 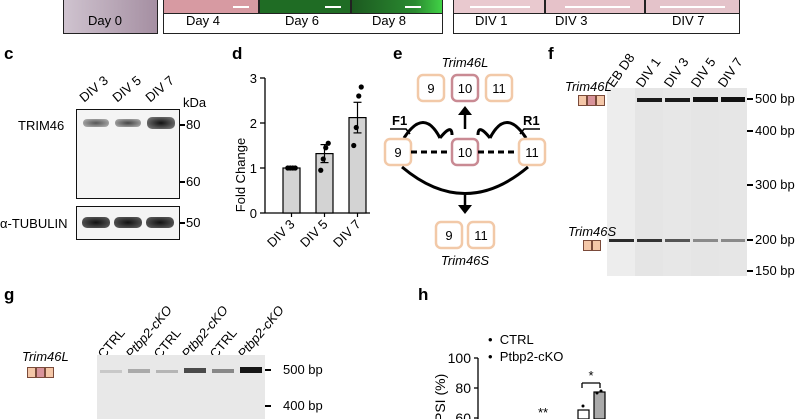 What do you see at coordinates (519, 384) in the screenshot?
I see `psi-chart: PSI (%) 100 80 60 ** *` at bounding box center [519, 384].